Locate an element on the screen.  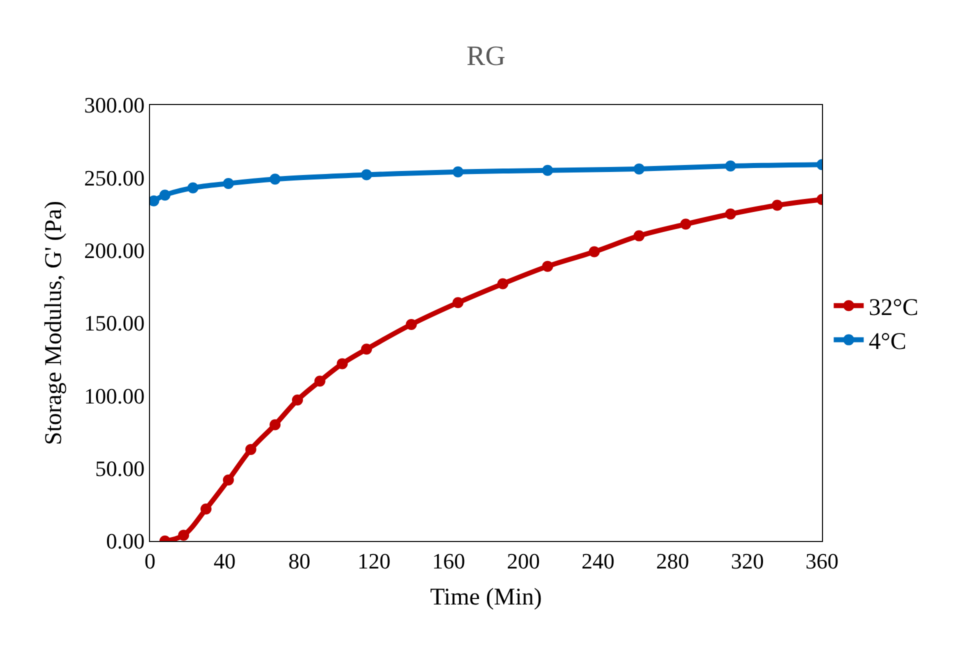
x-tick-label: 320 is located at coordinates (747, 561).